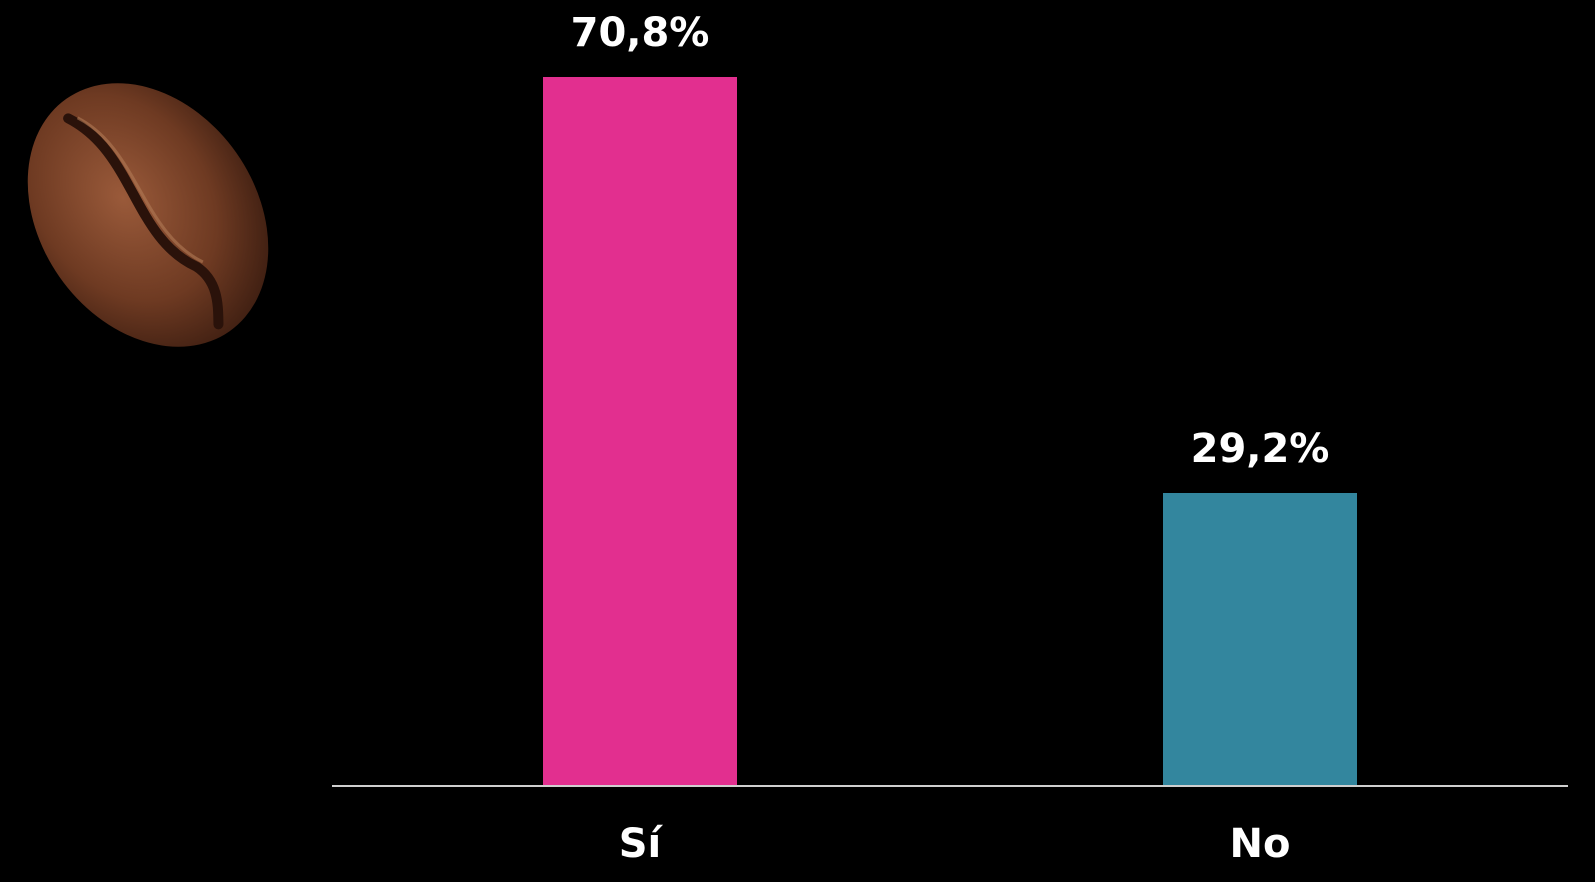 The height and width of the screenshot is (882, 1595). Describe the element at coordinates (1260, 449) in the screenshot. I see `value-label: 29,2%` at that location.